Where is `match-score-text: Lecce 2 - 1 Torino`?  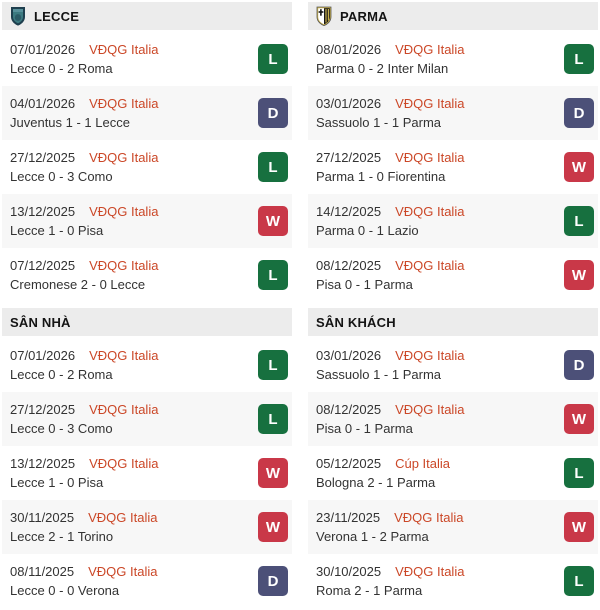 match-score-text: Lecce 2 - 1 Torino is located at coordinates (62, 536).